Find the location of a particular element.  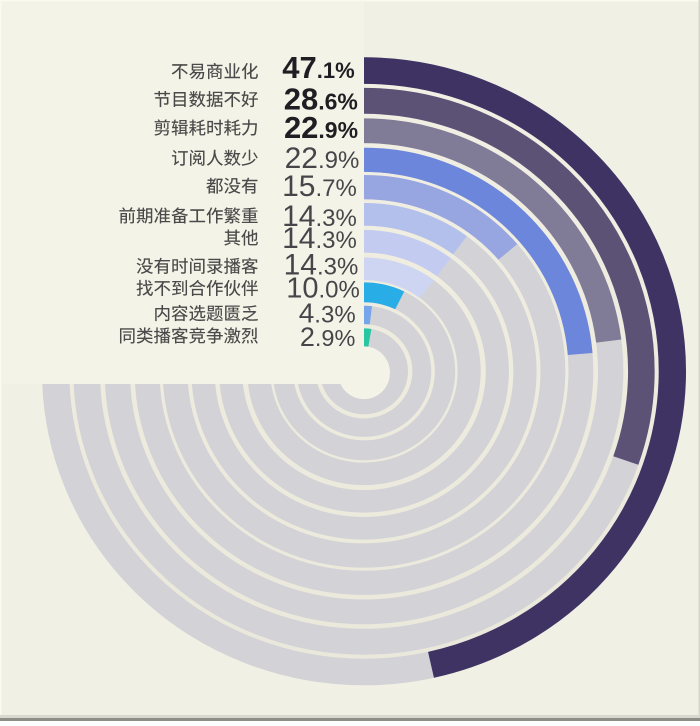

svg-text: 15.7% is located at coordinates (319, 186).